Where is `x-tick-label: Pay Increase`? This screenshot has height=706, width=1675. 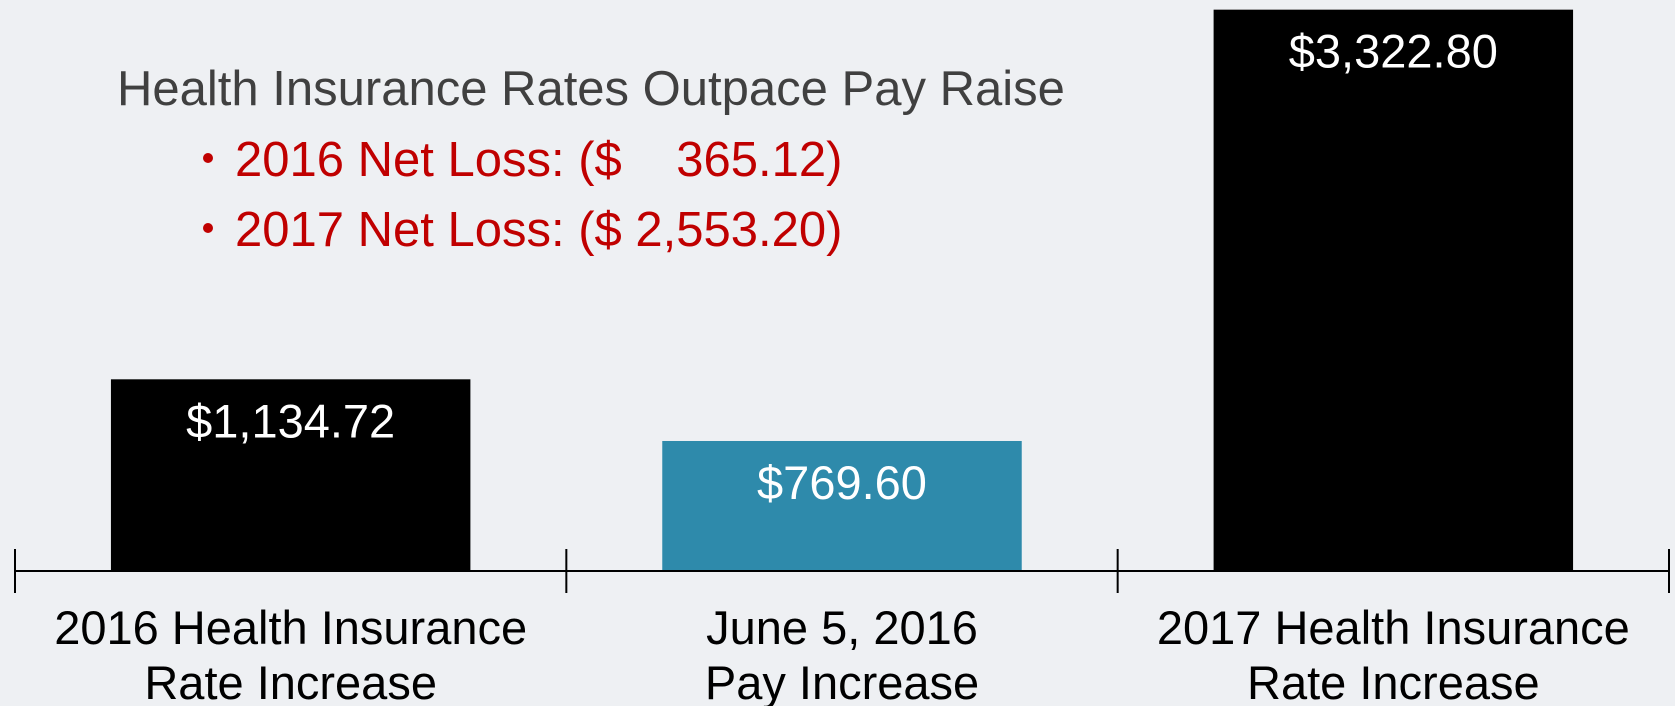 x-tick-label: Pay Increase is located at coordinates (842, 681).